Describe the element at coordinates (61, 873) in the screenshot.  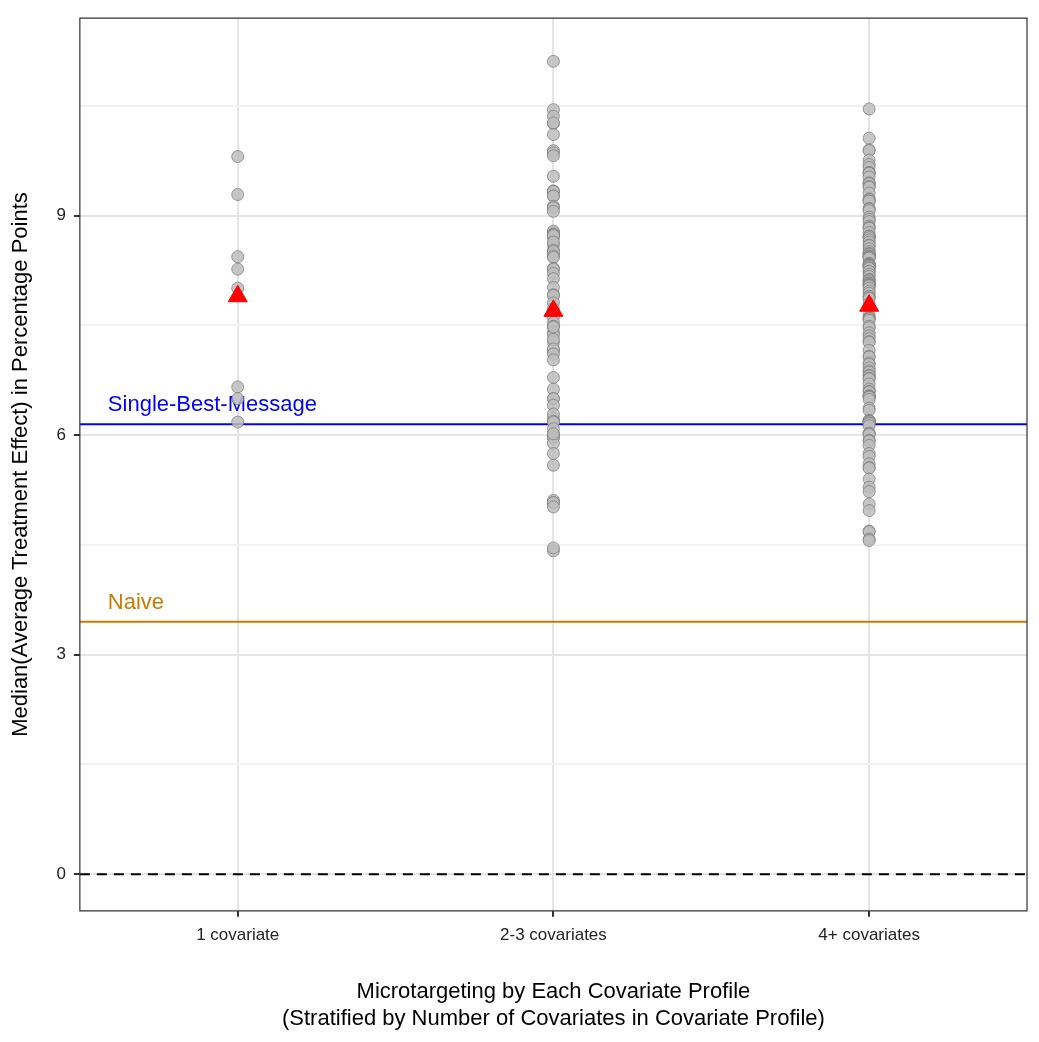
I see `y-tick-label: 0` at that location.